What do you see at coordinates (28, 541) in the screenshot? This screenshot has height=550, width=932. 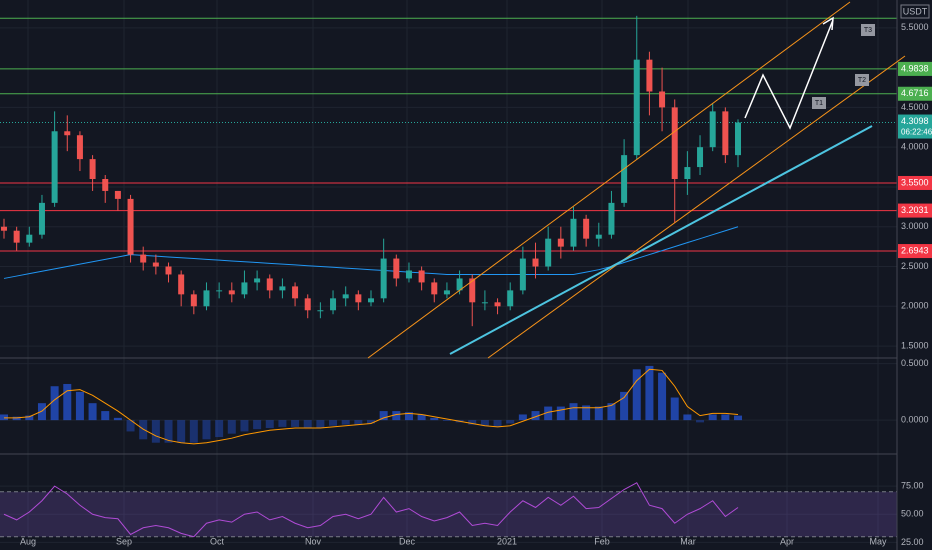 I see `x-tick-label: Aug` at bounding box center [28, 541].